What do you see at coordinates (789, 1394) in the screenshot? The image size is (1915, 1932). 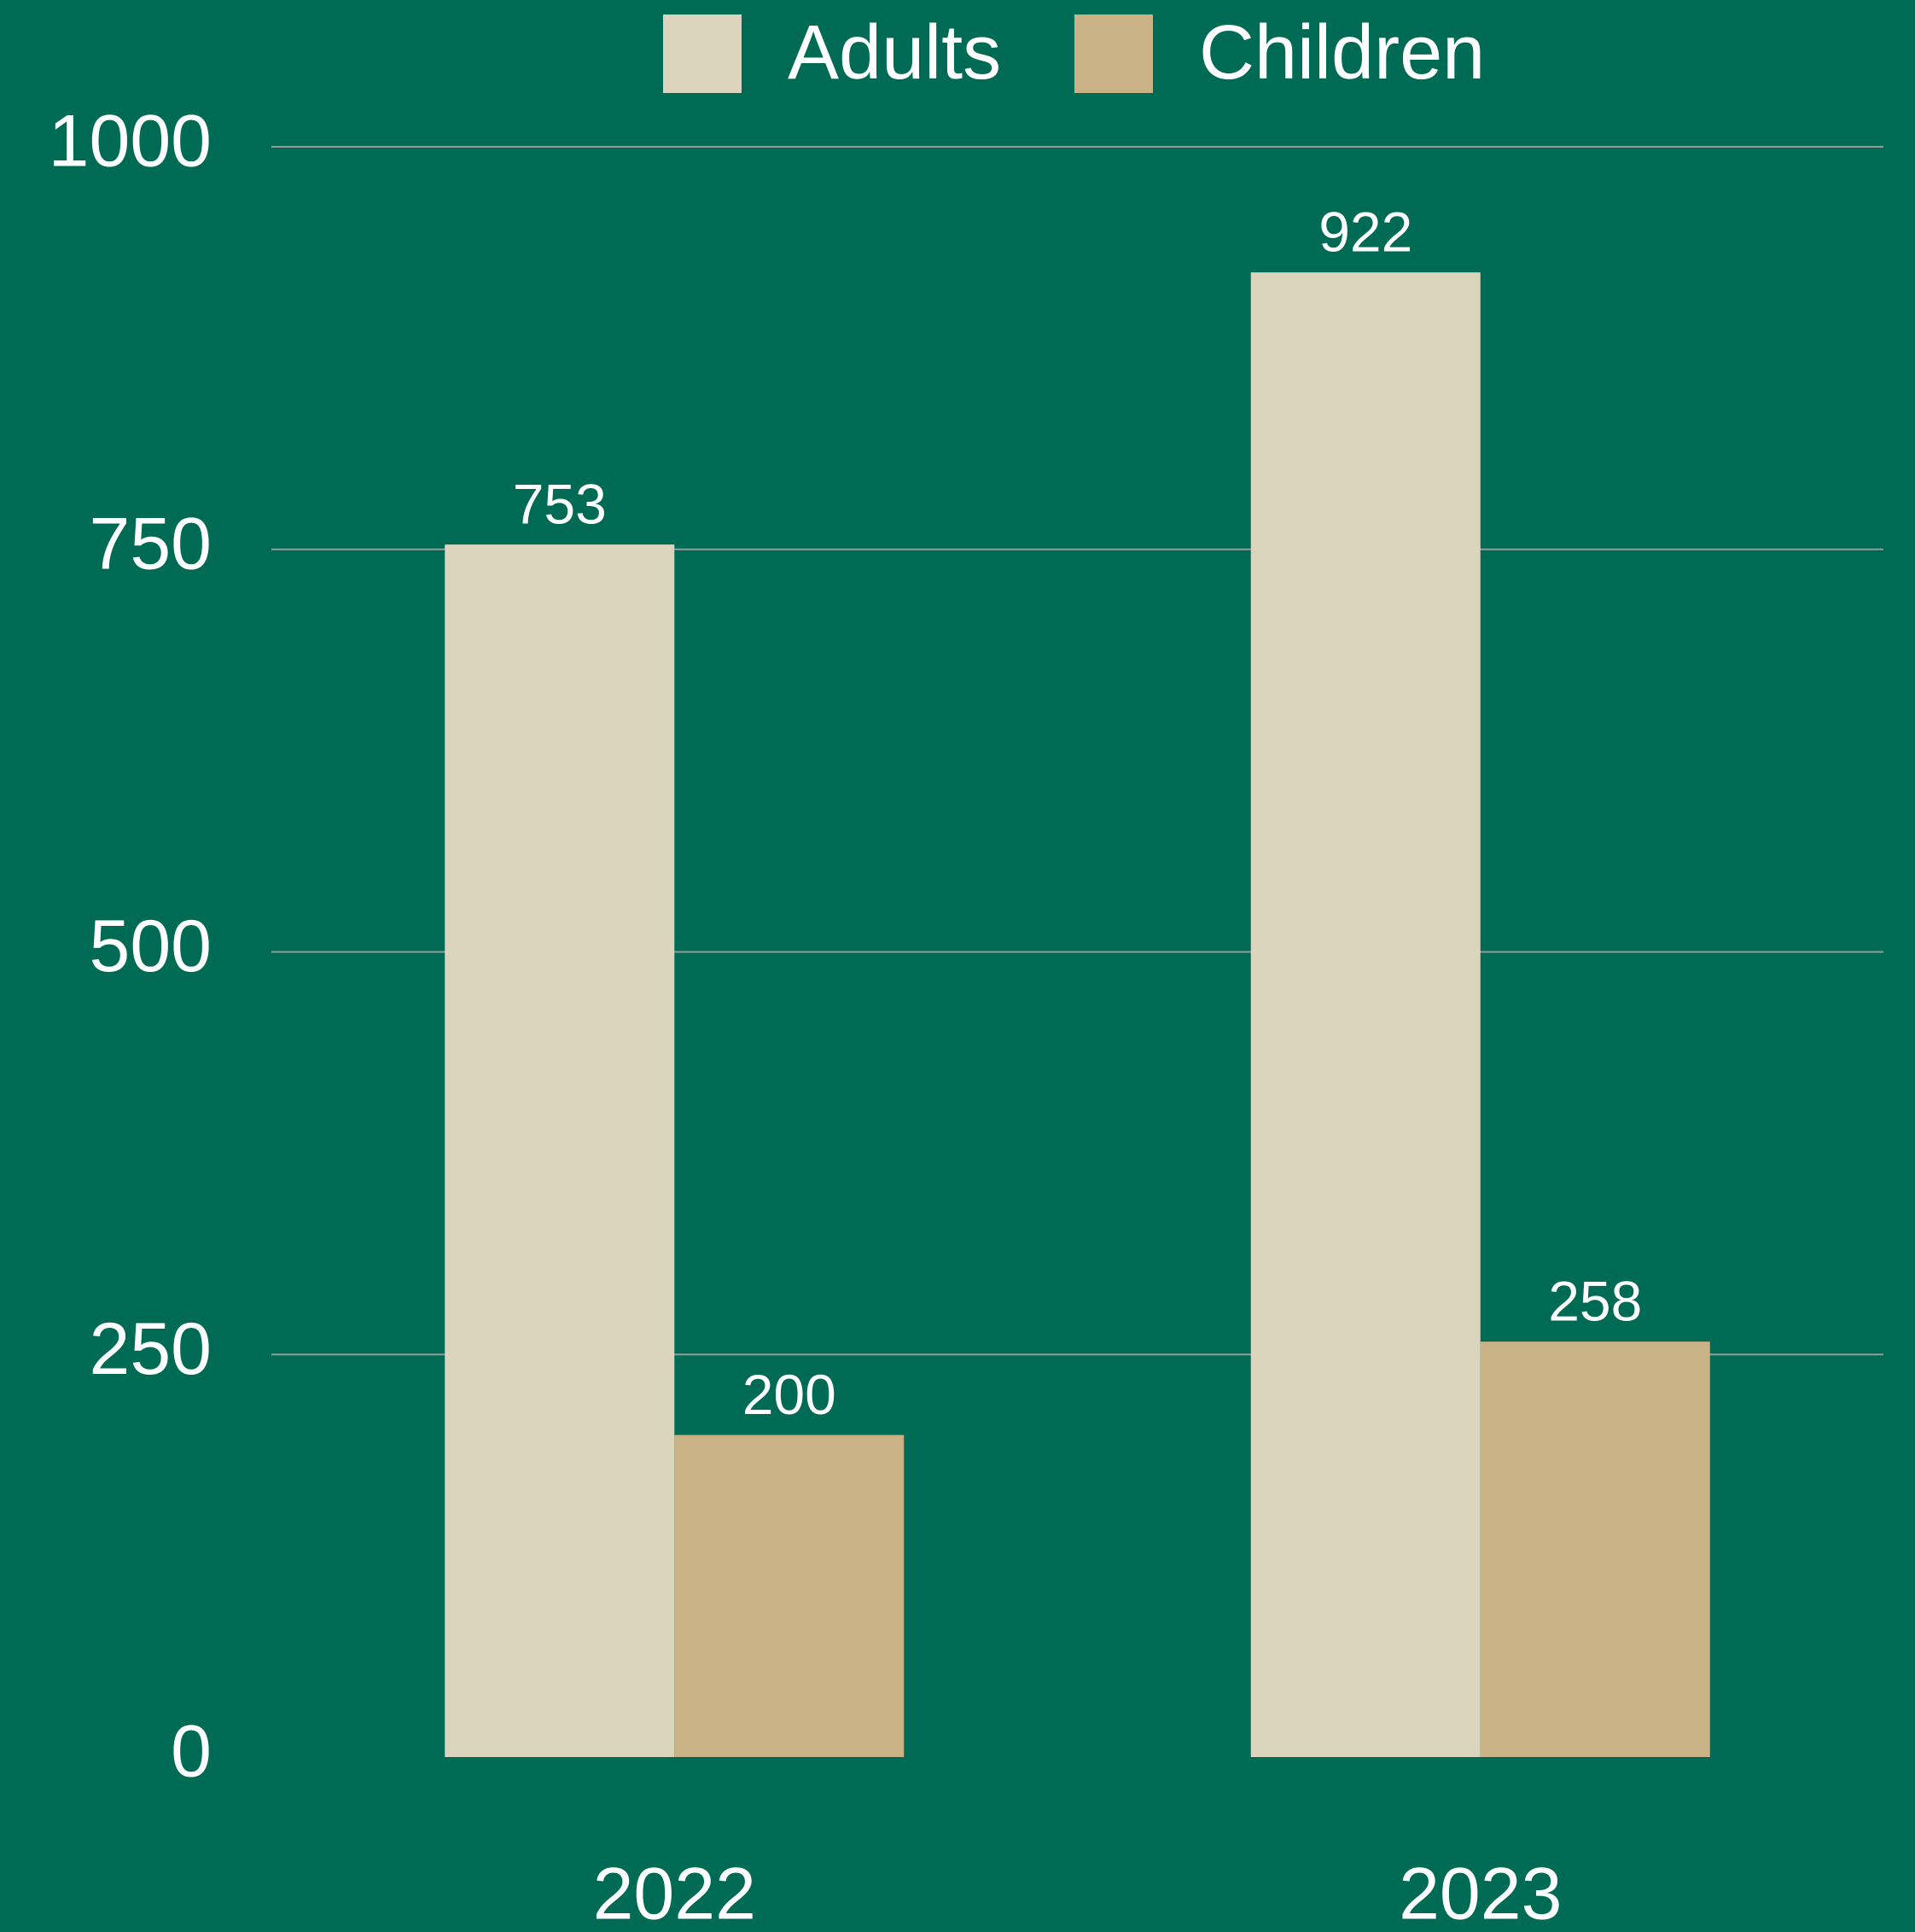 I see `data-label: 200` at bounding box center [789, 1394].